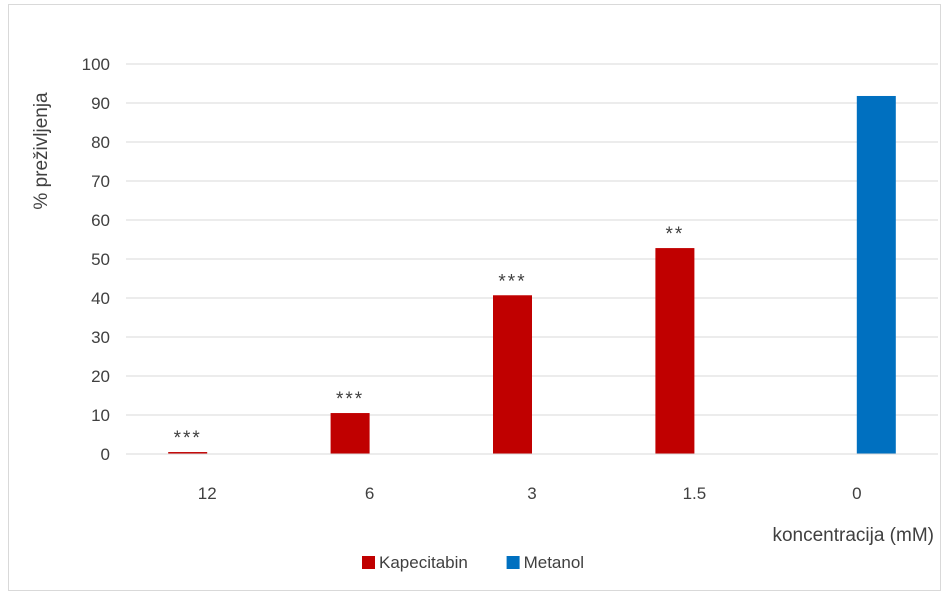 The width and height of the screenshot is (949, 597). I want to click on significance-label: **, so click(675, 234).